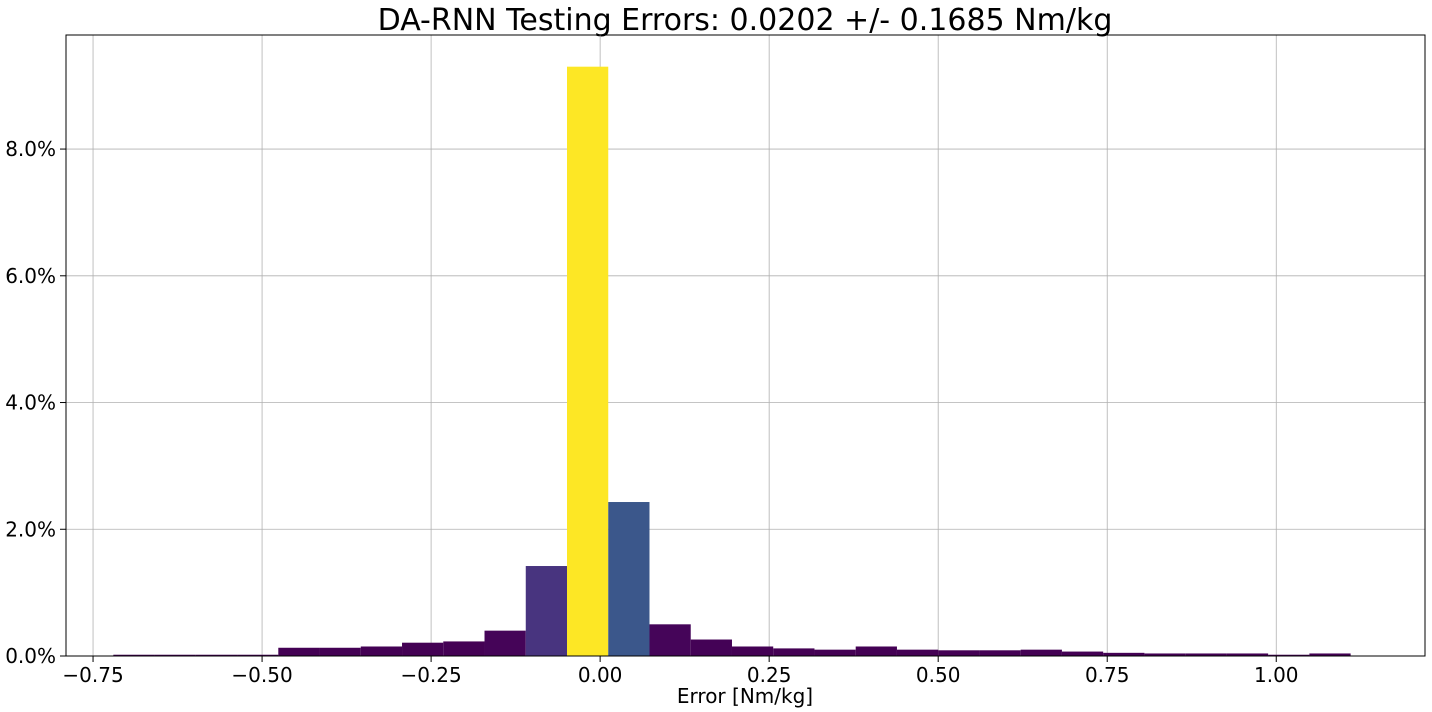 This screenshot has width=1432, height=712. Describe the element at coordinates (261, 675) in the screenshot. I see `x-tick-label: −0.50` at that location.